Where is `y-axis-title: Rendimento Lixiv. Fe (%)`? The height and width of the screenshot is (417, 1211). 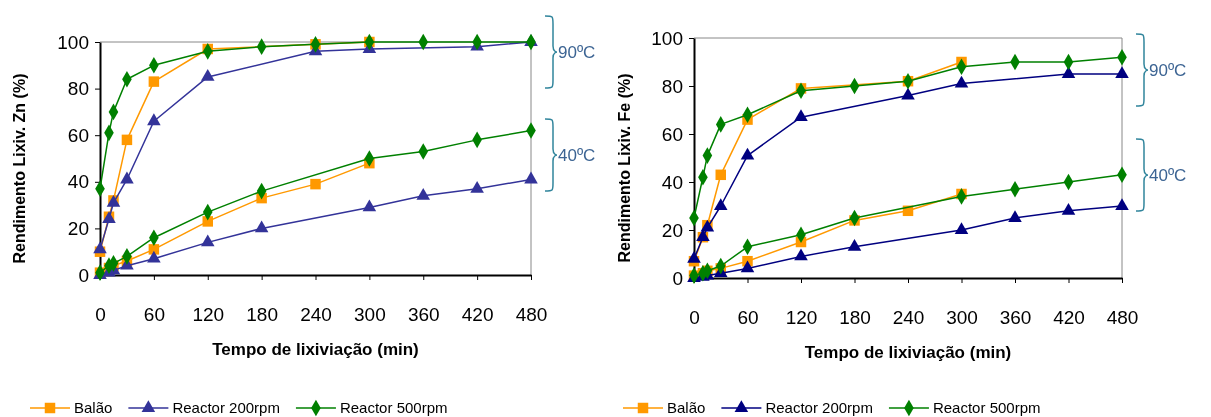 y-axis-title: Rendimento Lixiv. Fe (%) is located at coordinates (624, 168).